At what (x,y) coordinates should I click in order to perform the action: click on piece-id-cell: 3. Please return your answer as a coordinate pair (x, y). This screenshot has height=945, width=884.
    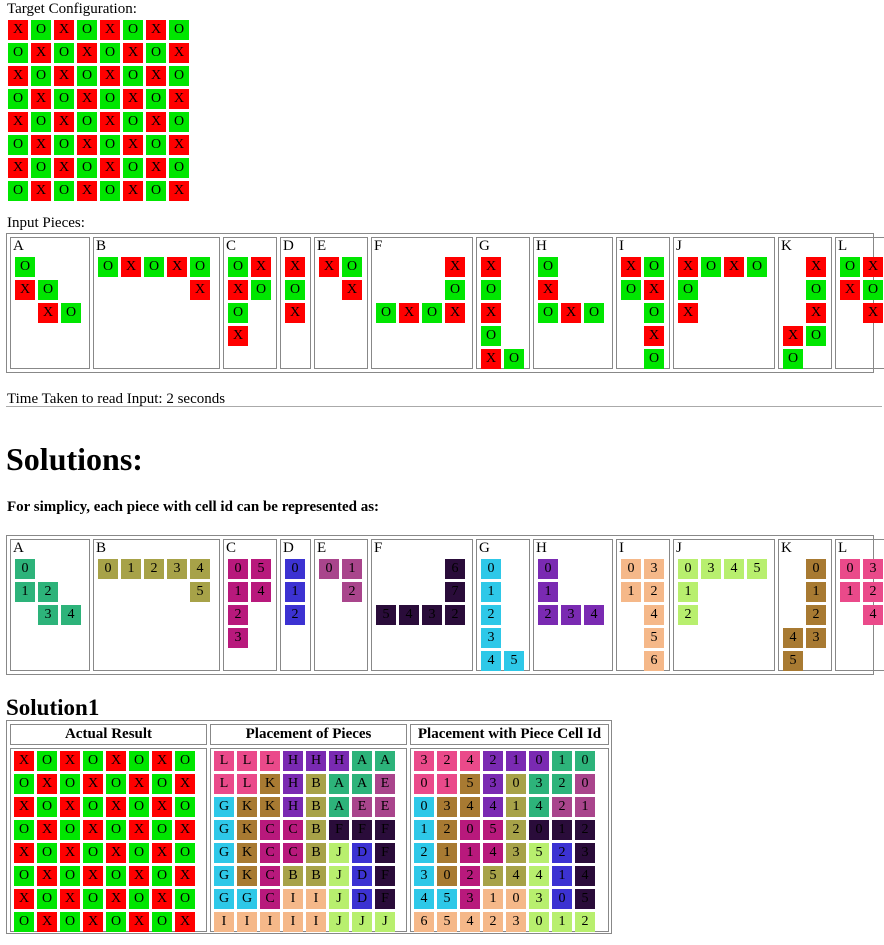
    Looking at the image, I should click on (238, 638).